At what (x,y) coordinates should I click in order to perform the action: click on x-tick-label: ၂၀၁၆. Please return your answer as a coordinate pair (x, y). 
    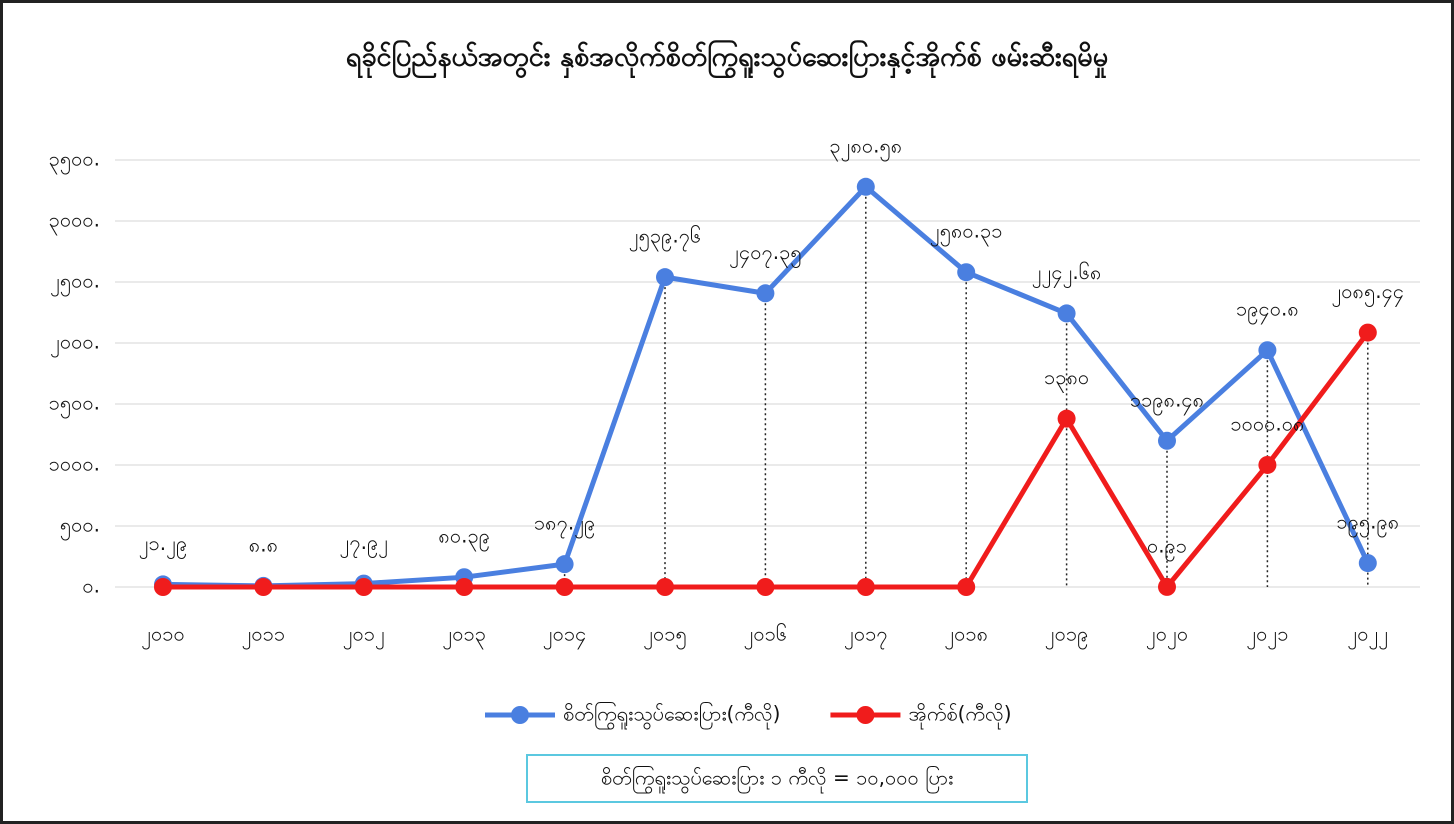
    Looking at the image, I should click on (766, 636).